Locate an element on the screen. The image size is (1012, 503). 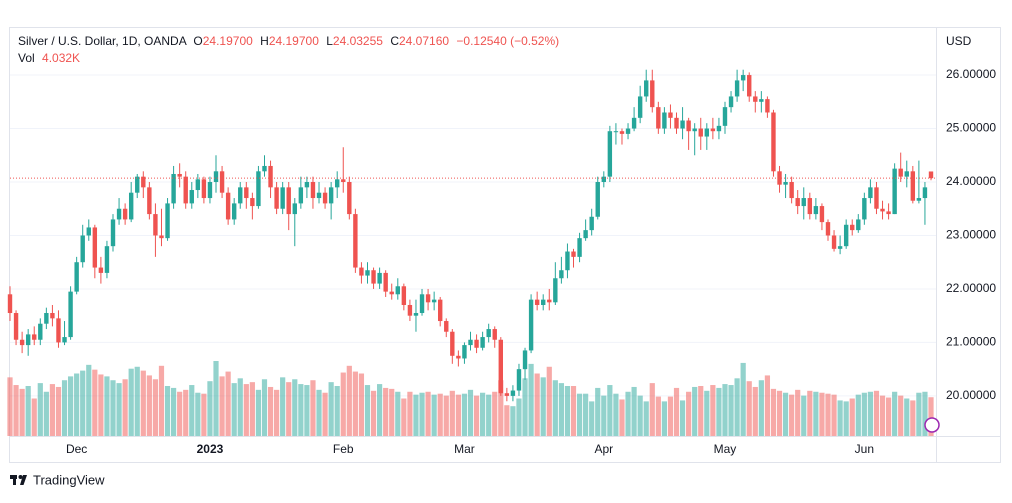
logo is located at coordinates (18, 480).